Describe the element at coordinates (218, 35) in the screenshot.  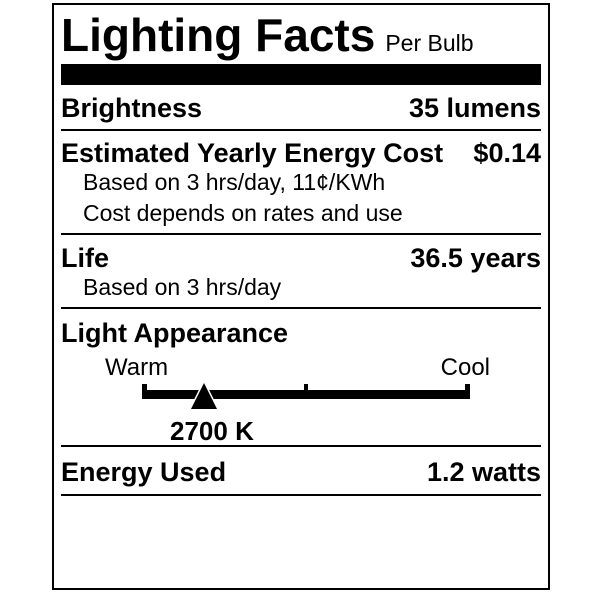
I see `label-title: Lighting Facts` at that location.